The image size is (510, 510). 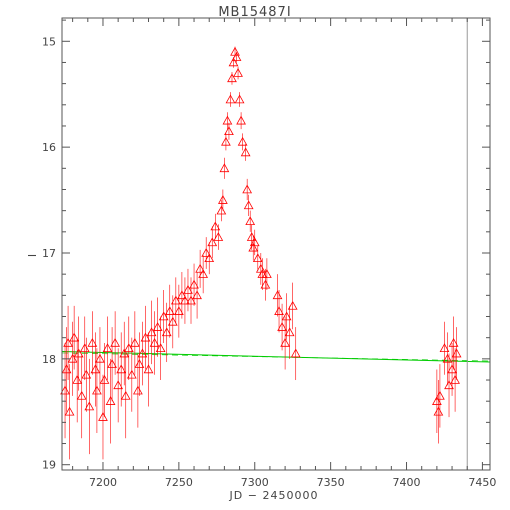 What do you see at coordinates (274, 495) in the screenshot?
I see `x-axis-label: JD − 2450000` at bounding box center [274, 495].